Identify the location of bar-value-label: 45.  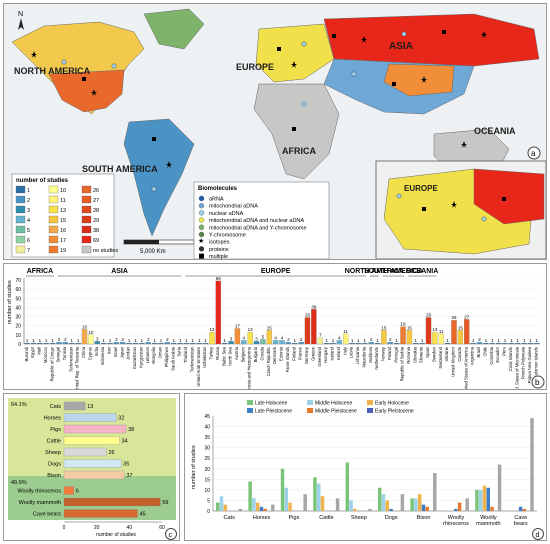
(143, 515).